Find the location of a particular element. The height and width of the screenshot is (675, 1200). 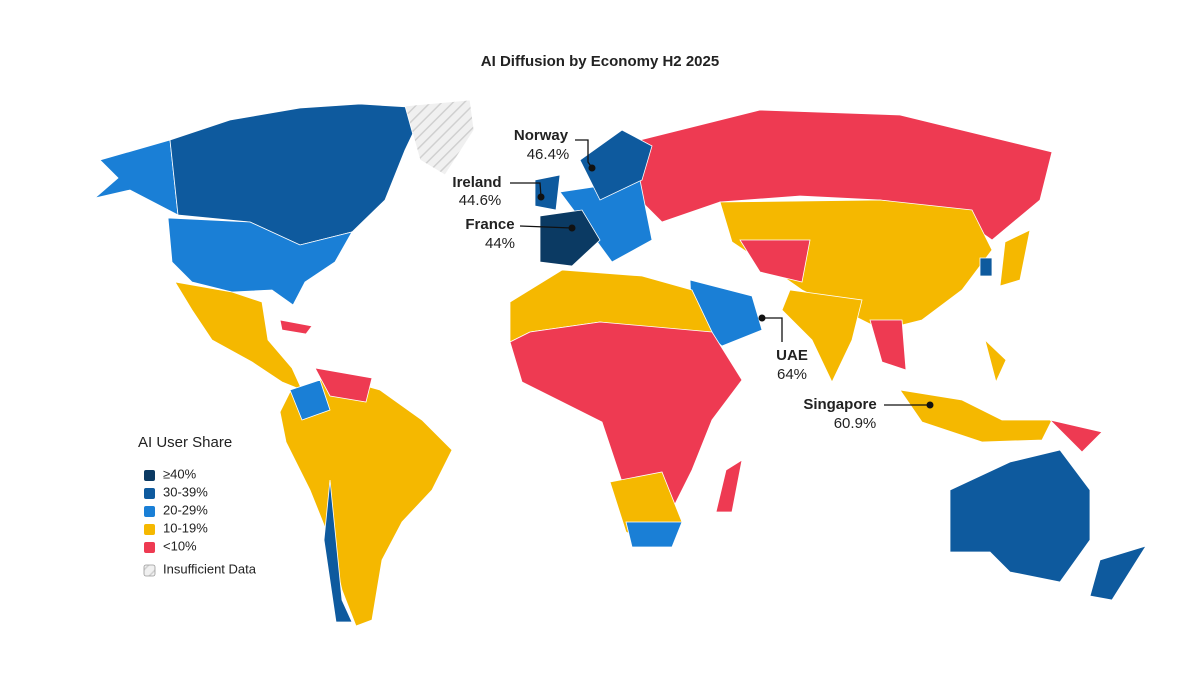

callout-value: 64% is located at coordinates (792, 374).